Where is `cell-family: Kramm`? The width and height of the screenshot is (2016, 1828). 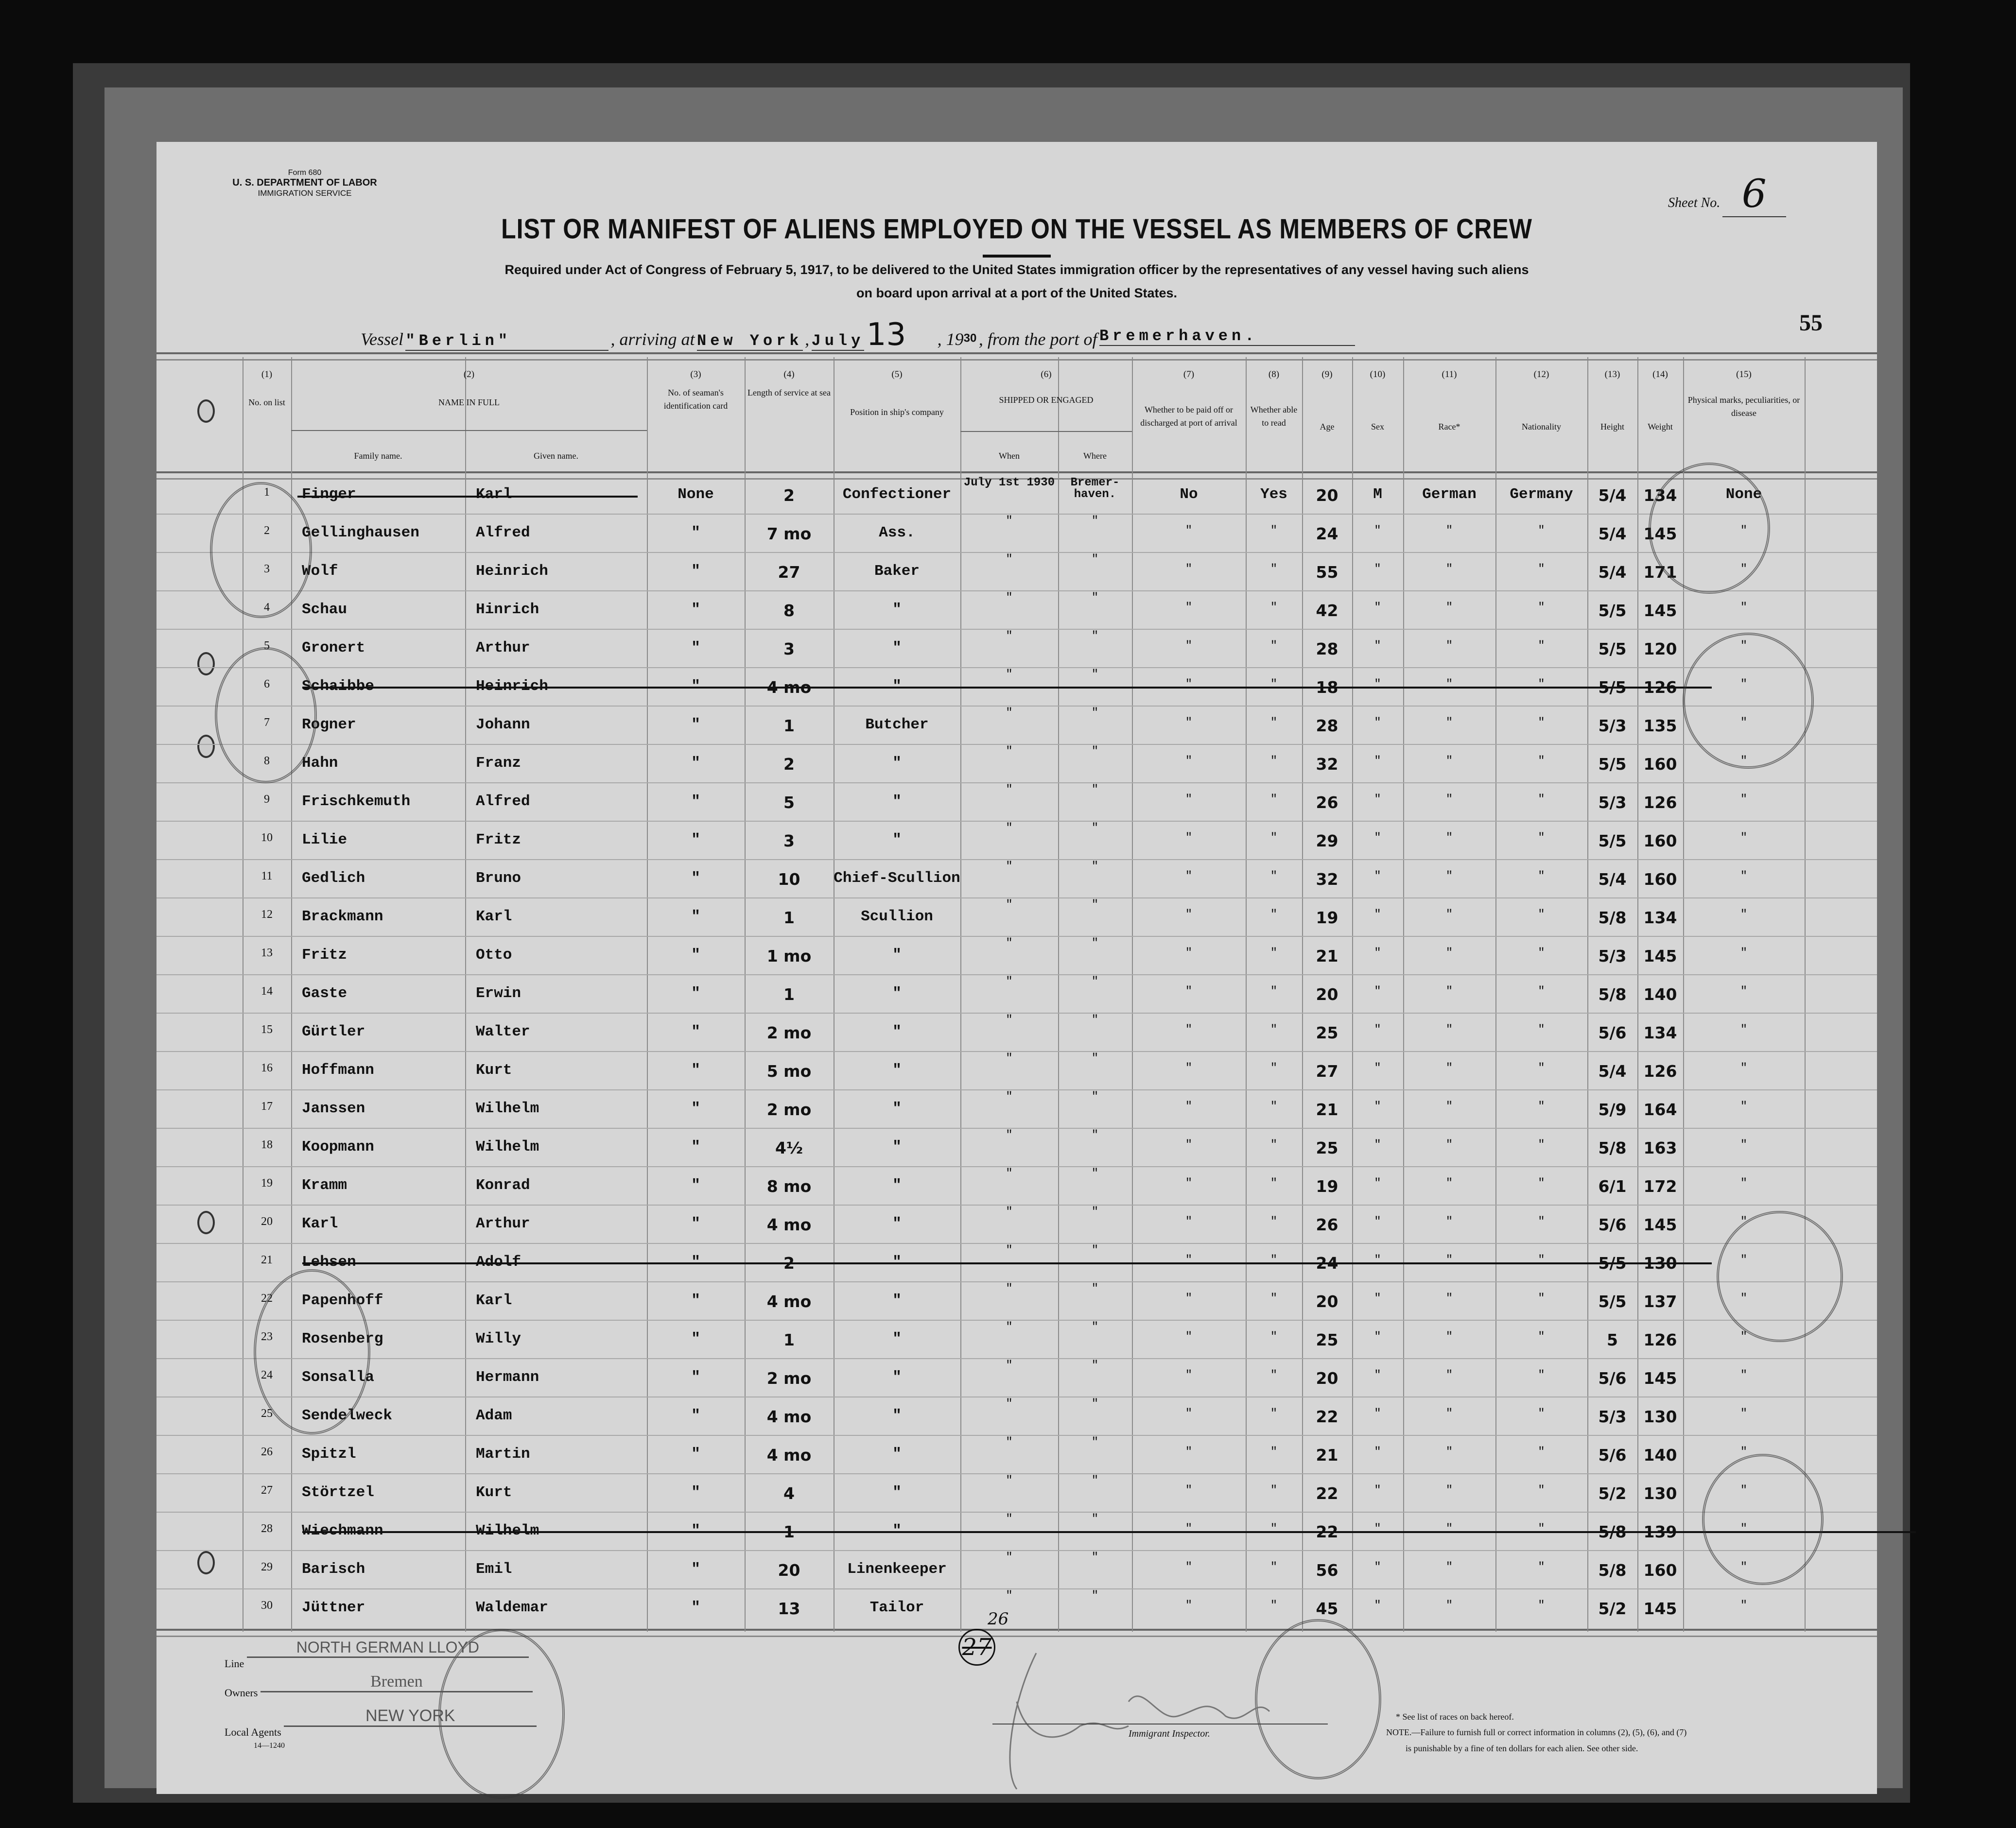
cell-family: Kramm is located at coordinates (325, 1185).